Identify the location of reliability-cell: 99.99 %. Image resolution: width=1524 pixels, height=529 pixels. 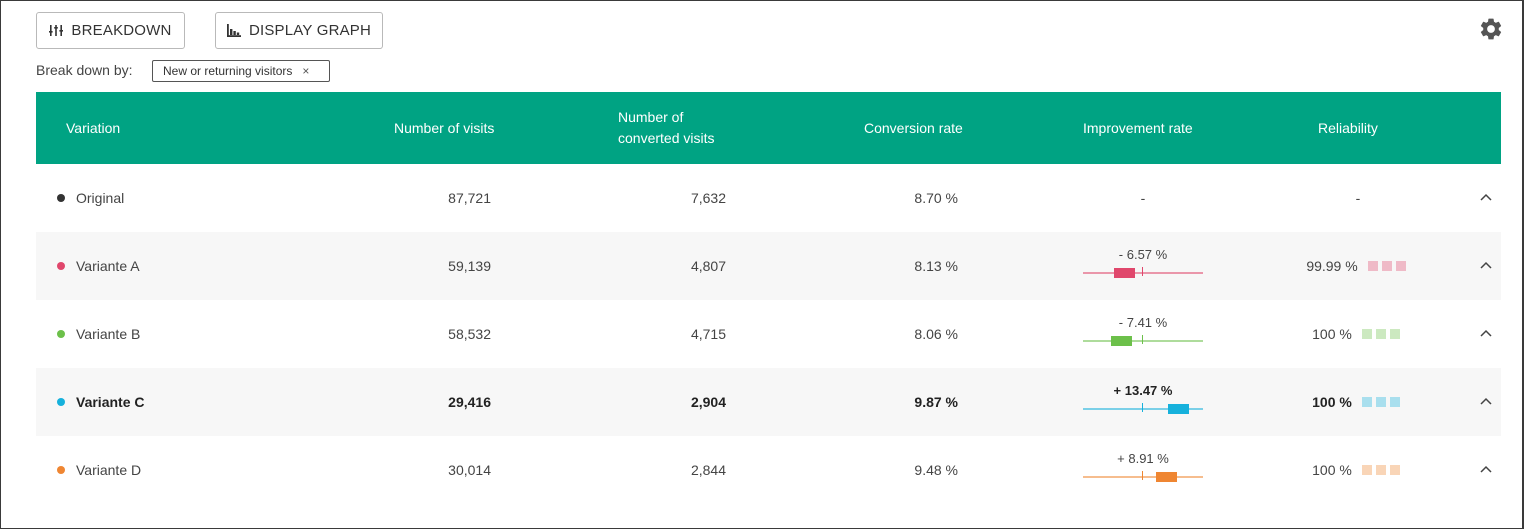
(1356, 266).